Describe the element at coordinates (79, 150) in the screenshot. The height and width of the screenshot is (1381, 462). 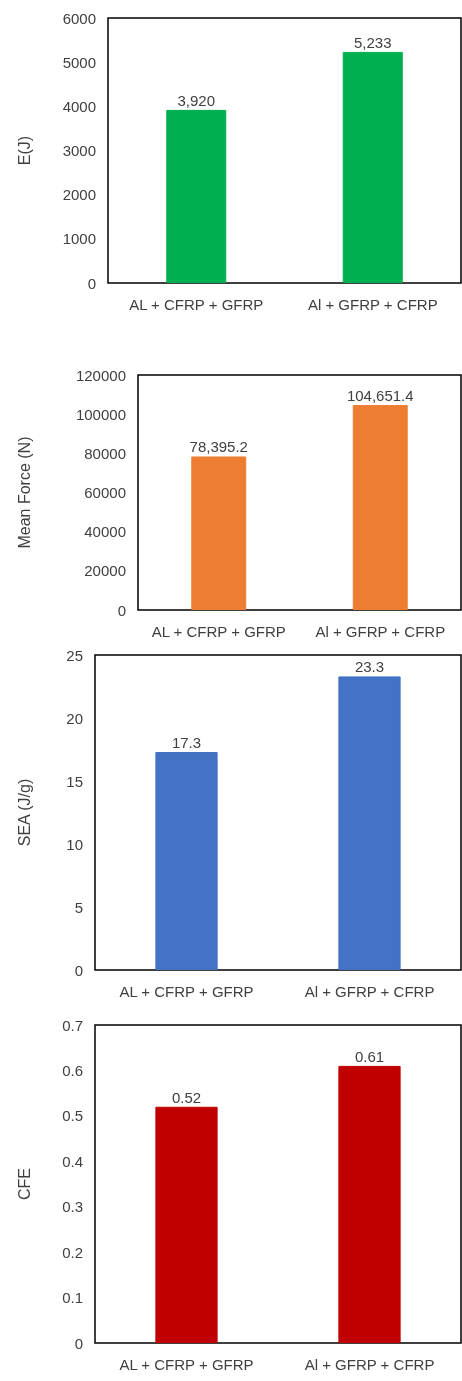
I see `y-tick-label: 3000` at that location.